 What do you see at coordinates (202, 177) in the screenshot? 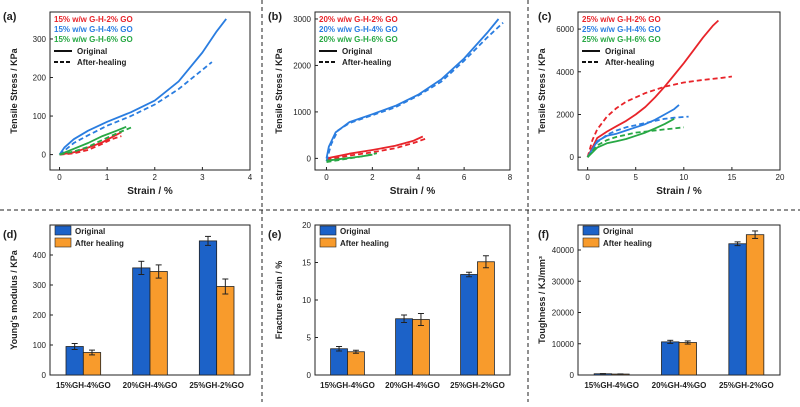
I see `x-tick-label: 3` at bounding box center [202, 177].